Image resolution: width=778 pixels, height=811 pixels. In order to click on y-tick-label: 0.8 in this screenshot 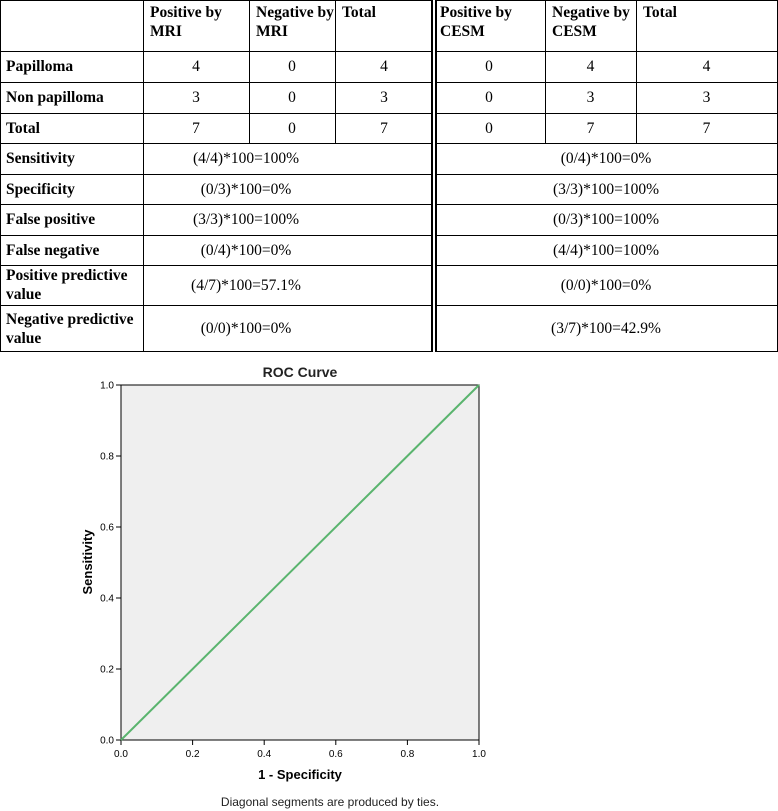, I will do `click(107, 457)`.